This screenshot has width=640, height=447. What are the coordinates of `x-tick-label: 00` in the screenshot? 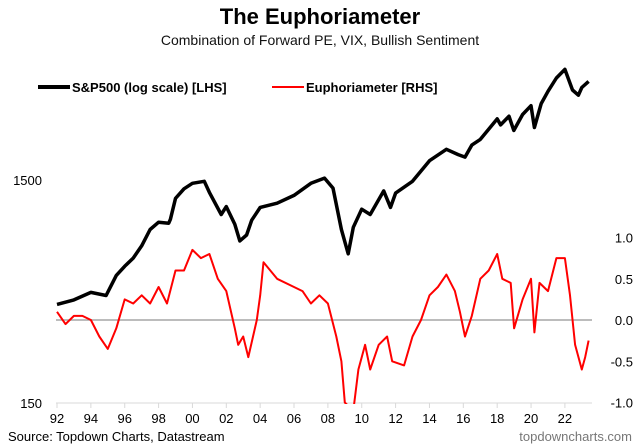 It's located at (192, 418).